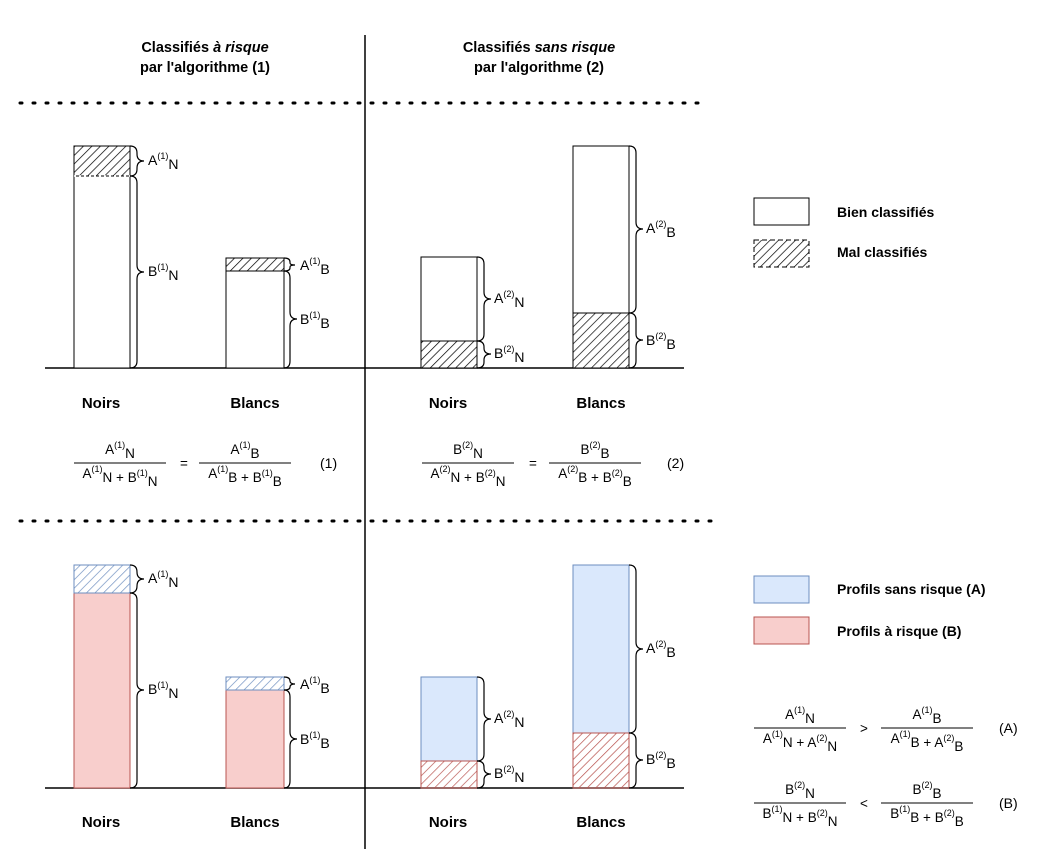  Describe the element at coordinates (468, 476) in the screenshot. I see `fraction-denominator: A(2)N + B(2)N` at that location.